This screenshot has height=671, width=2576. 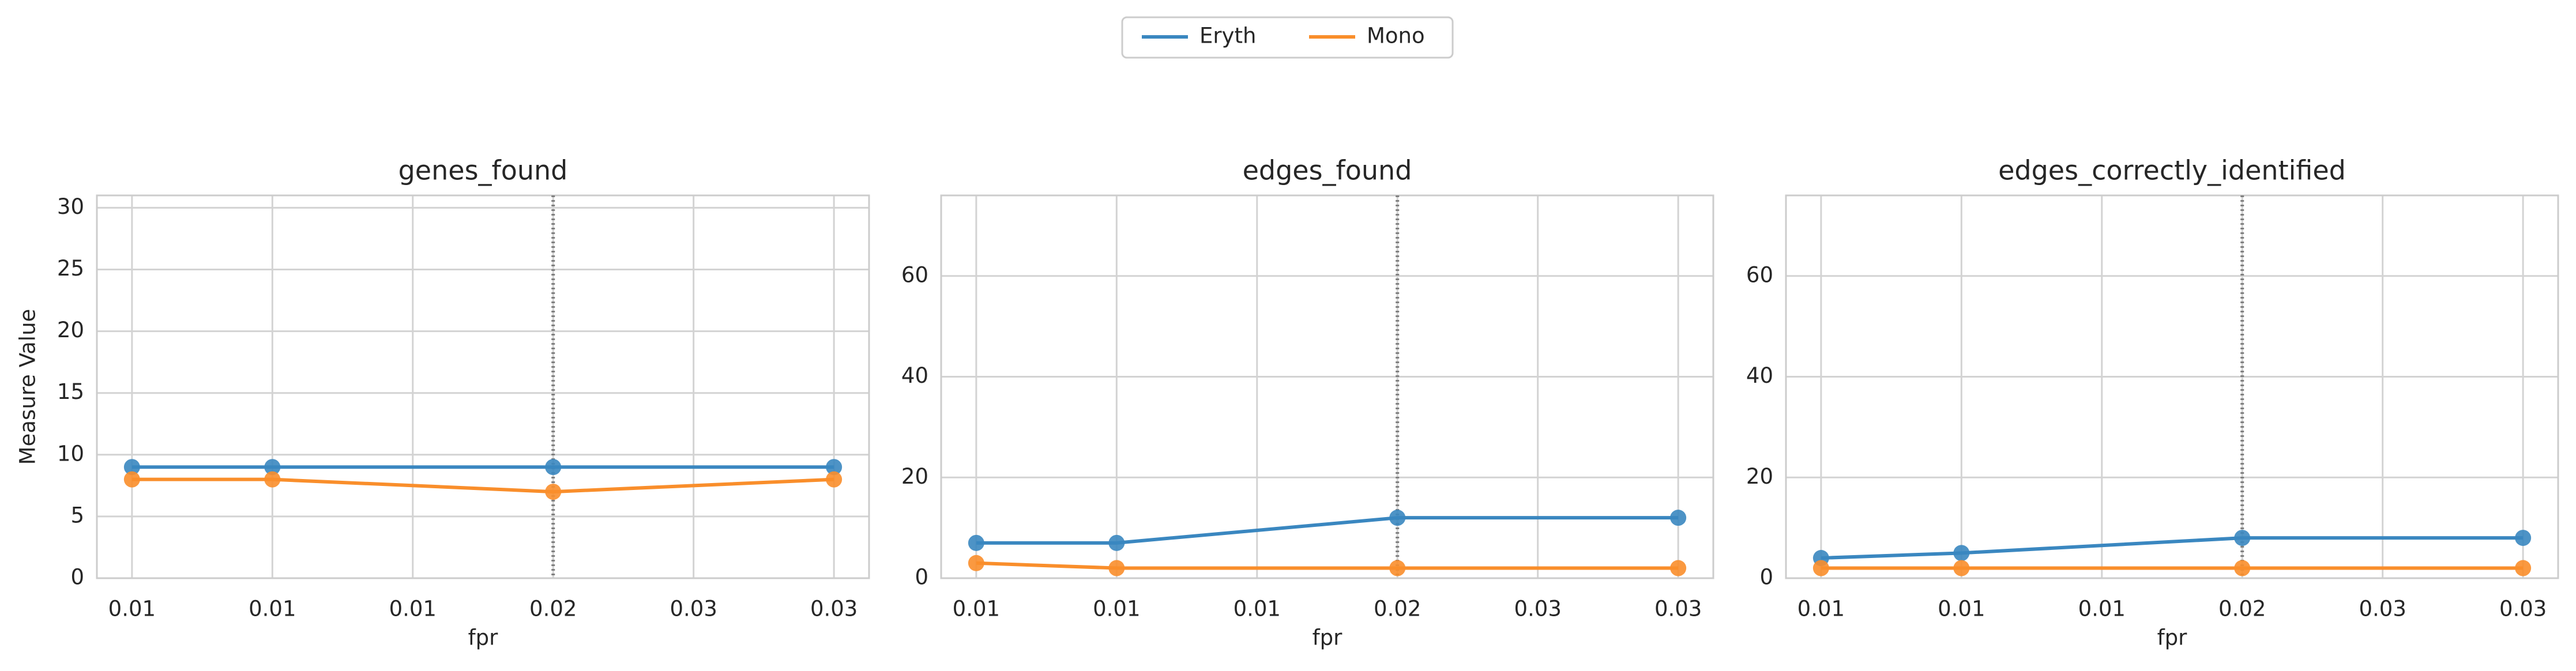 I want to click on legend-label: Eryth, so click(x=1227, y=36).